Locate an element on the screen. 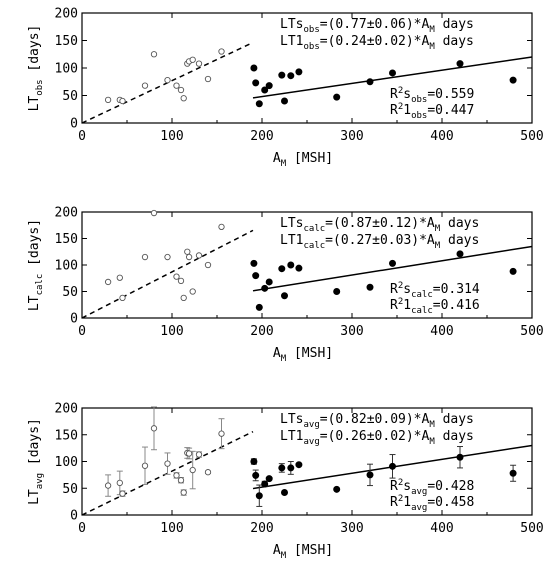  fit-equation-short: LTscalc=(0.87±0.12)*AM days is located at coordinates (379, 225).